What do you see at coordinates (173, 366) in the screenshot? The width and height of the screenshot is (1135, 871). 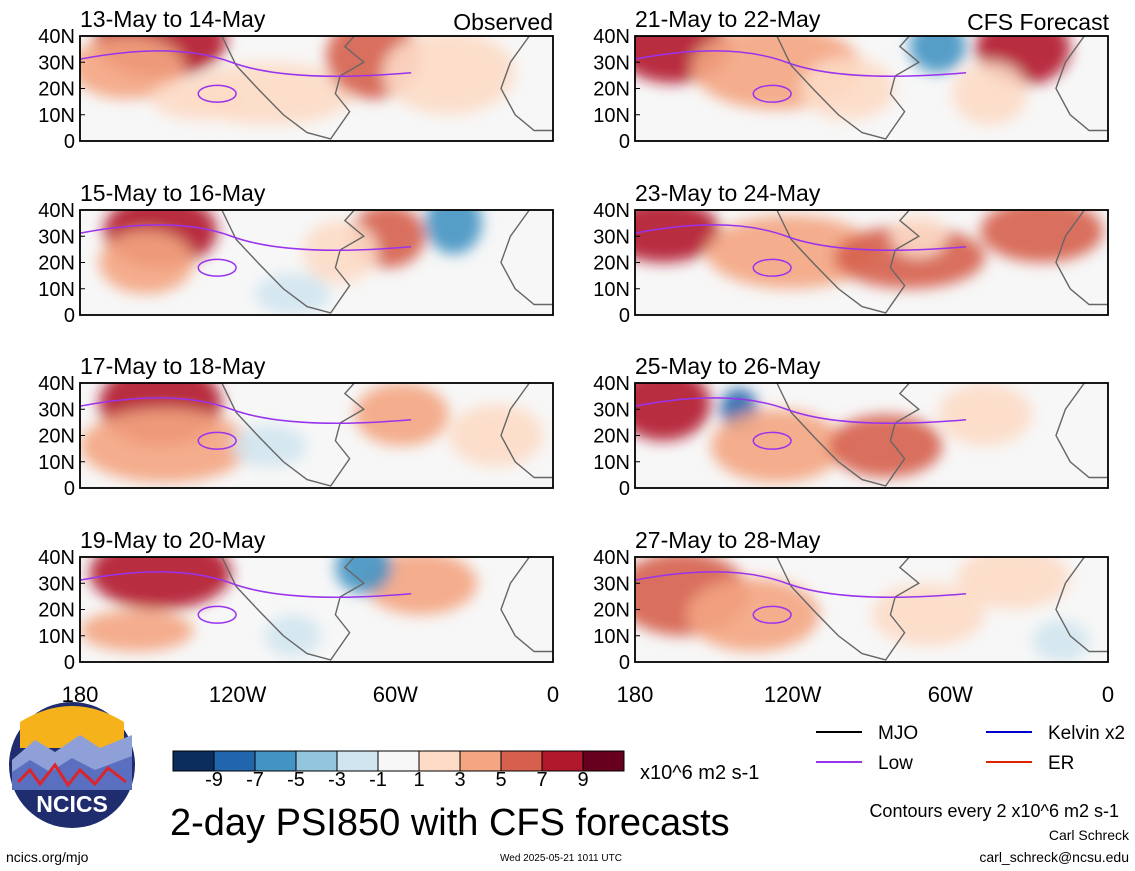 I see `panel-title: 17-May to 18-May` at bounding box center [173, 366].